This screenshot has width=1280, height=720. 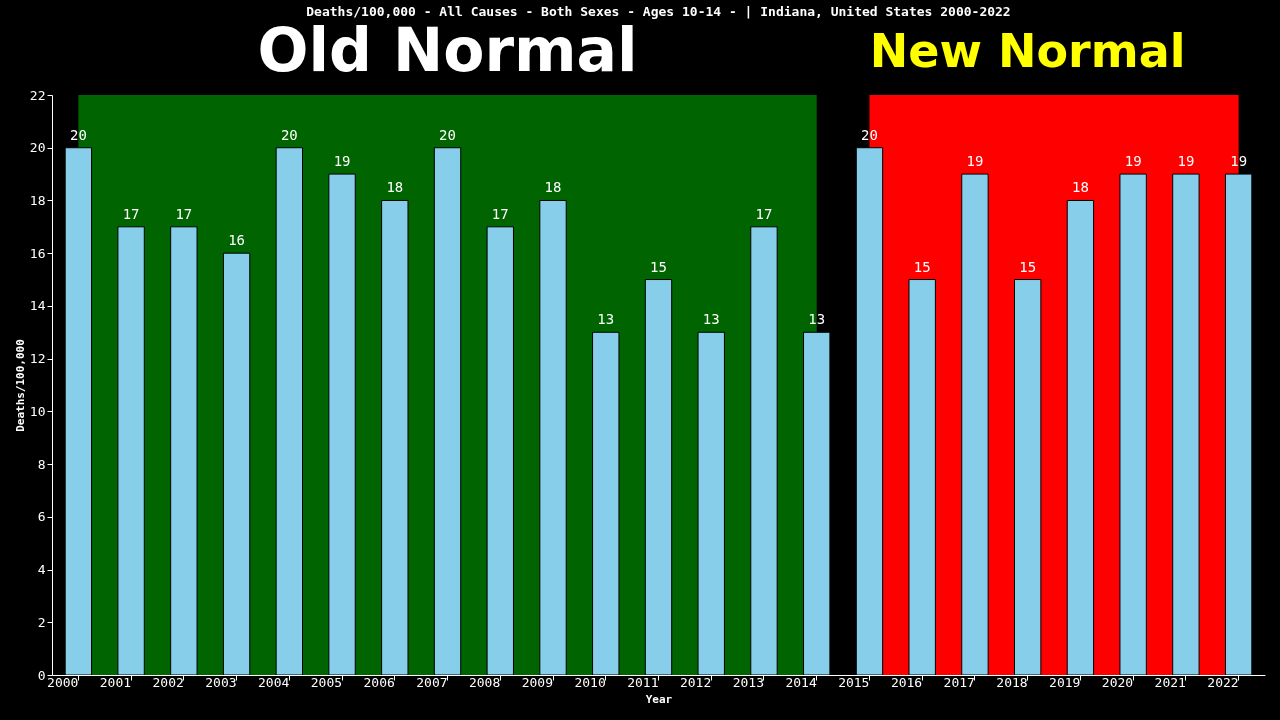 I want to click on y-tick-label: 0, so click(x=41, y=675).